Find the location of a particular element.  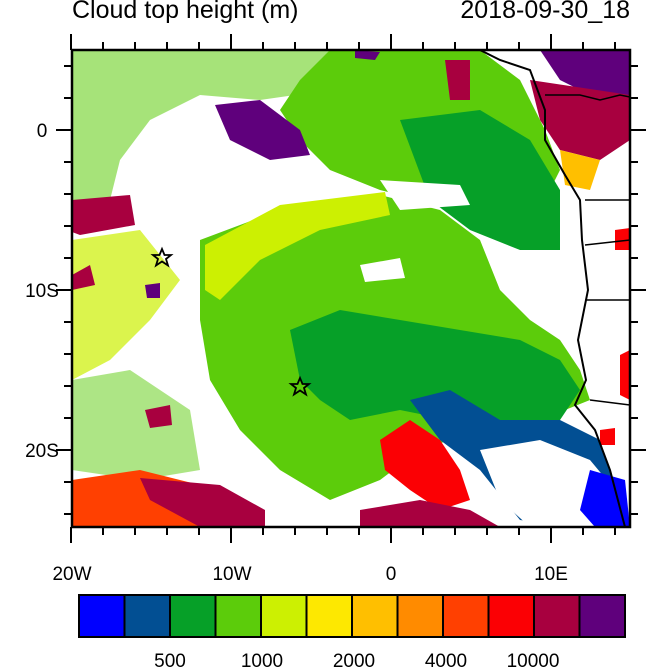

colorbar-label: 4000 is located at coordinates (446, 659).